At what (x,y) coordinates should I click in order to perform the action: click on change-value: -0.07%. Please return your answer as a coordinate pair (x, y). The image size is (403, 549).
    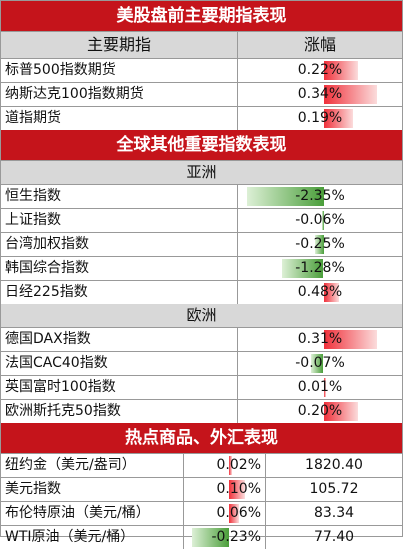
    Looking at the image, I should click on (320, 363).